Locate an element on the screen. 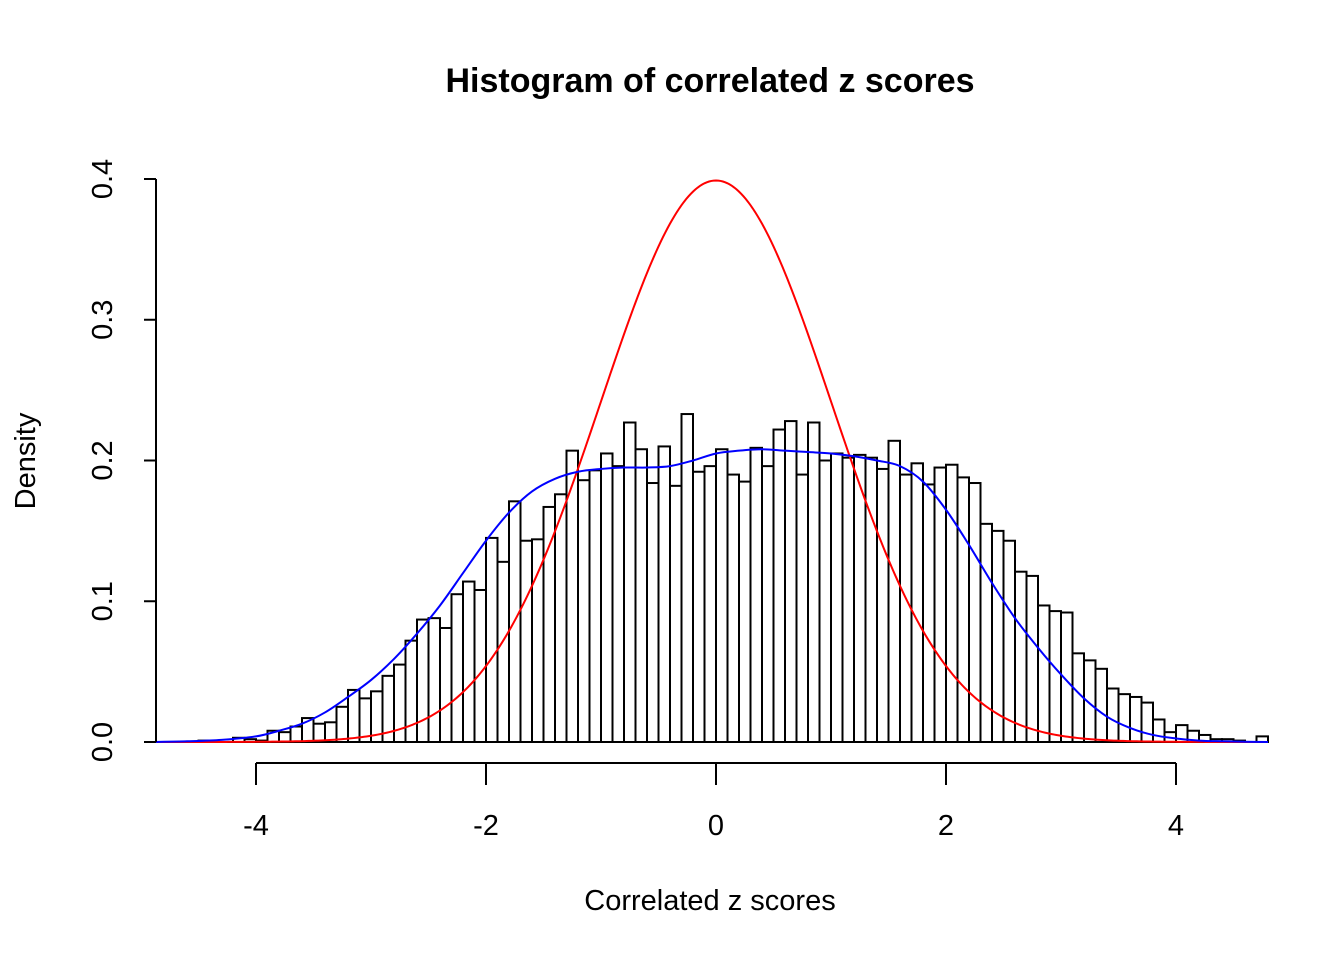  y-tick-label: 0.4 is located at coordinates (103, 179).